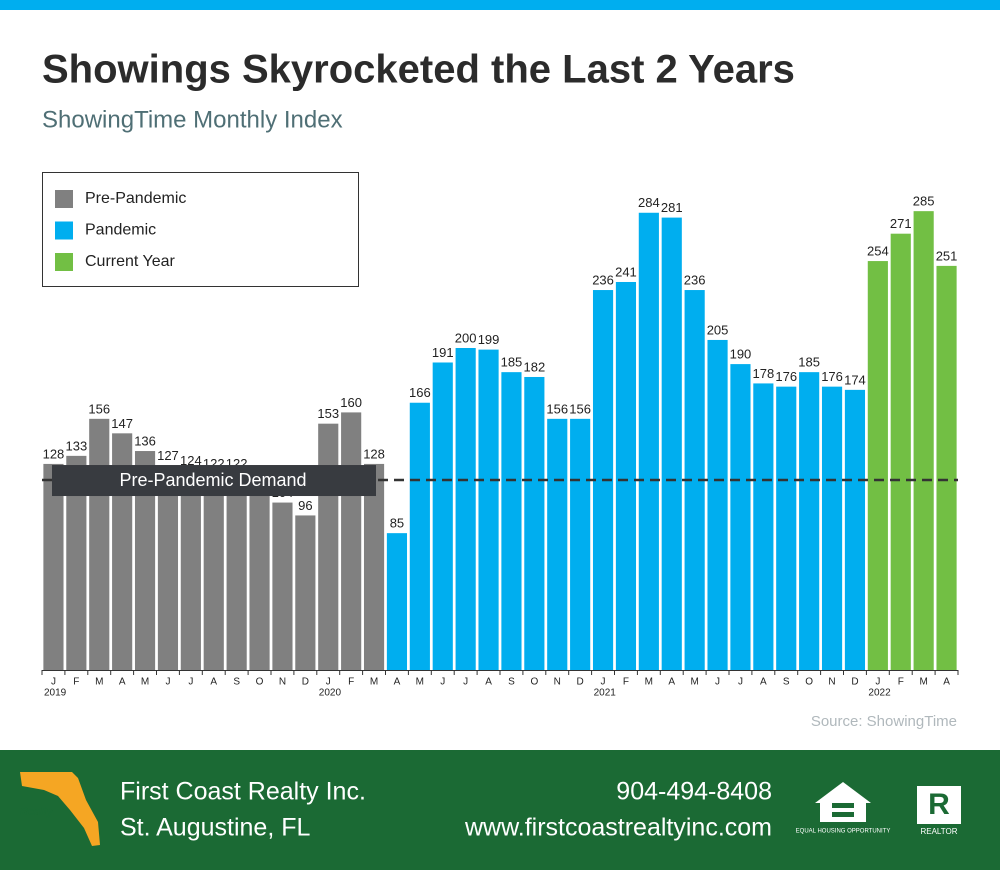 The image size is (1000, 870). What do you see at coordinates (120, 230) in the screenshot?
I see `legend-label: Pandemic` at bounding box center [120, 230].